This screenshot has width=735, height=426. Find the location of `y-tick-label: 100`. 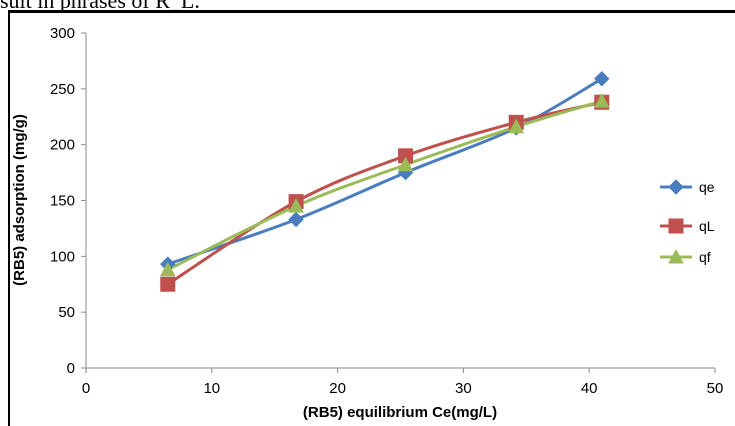

y-tick-label: 100 is located at coordinates (62, 256).